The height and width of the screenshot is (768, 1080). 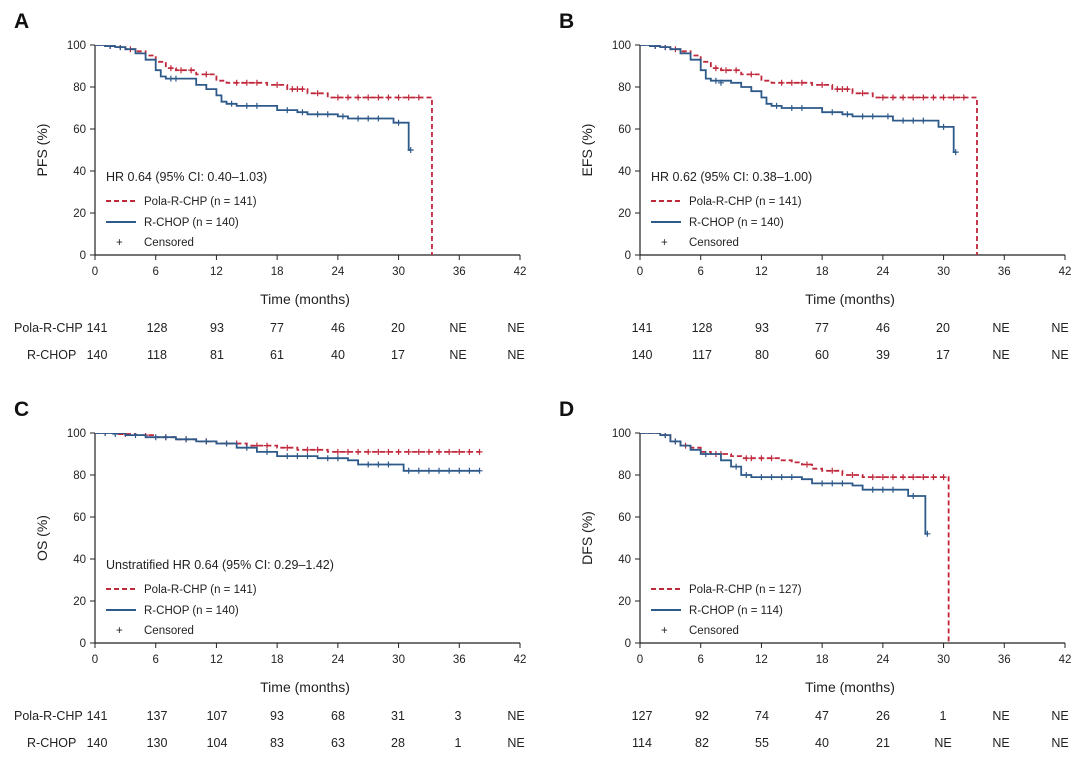 What do you see at coordinates (398, 272) in the screenshot?
I see `x-tick-label: 30` at bounding box center [398, 272].